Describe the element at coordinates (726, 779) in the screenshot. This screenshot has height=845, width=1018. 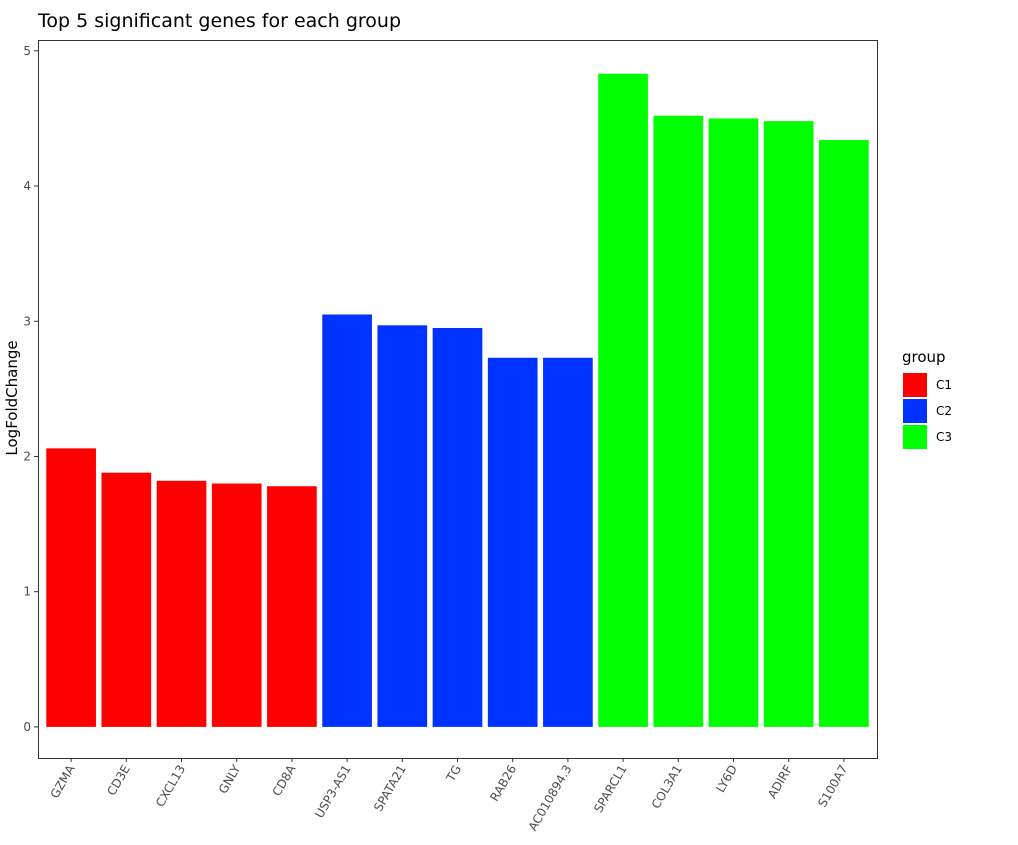
I see `x-tick-label: LY6D` at that location.